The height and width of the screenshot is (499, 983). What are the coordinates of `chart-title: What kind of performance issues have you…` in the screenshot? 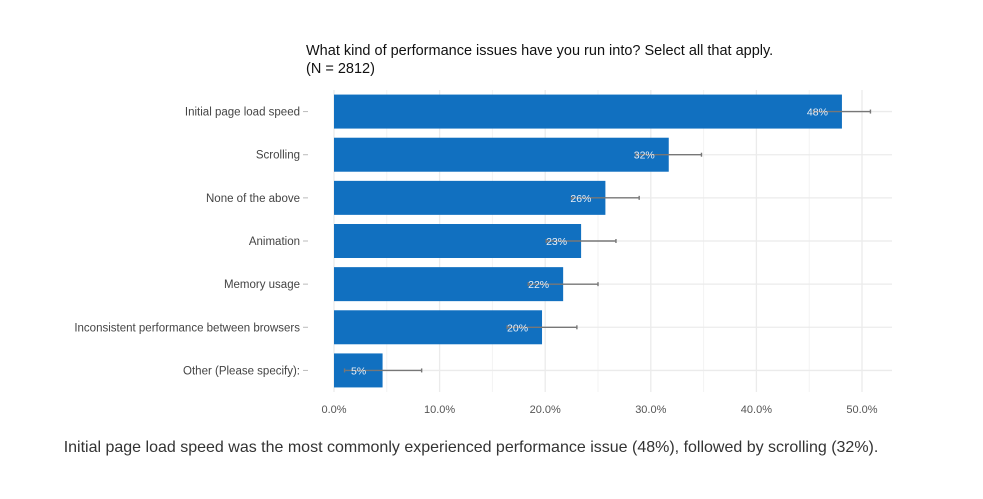 It's located at (539, 60).